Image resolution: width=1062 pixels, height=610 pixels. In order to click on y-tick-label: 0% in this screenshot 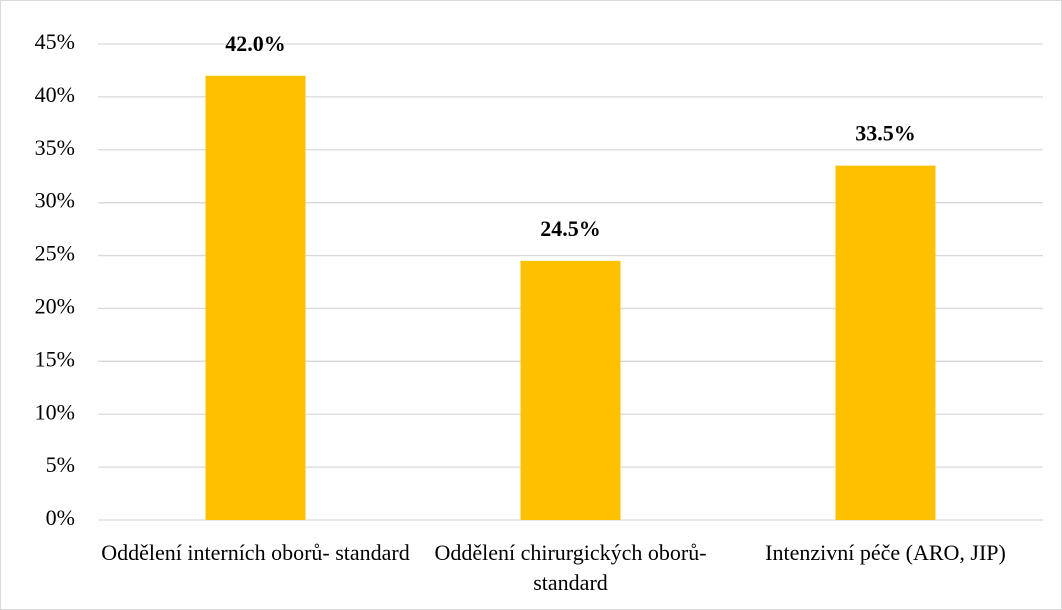, I will do `click(60, 517)`.